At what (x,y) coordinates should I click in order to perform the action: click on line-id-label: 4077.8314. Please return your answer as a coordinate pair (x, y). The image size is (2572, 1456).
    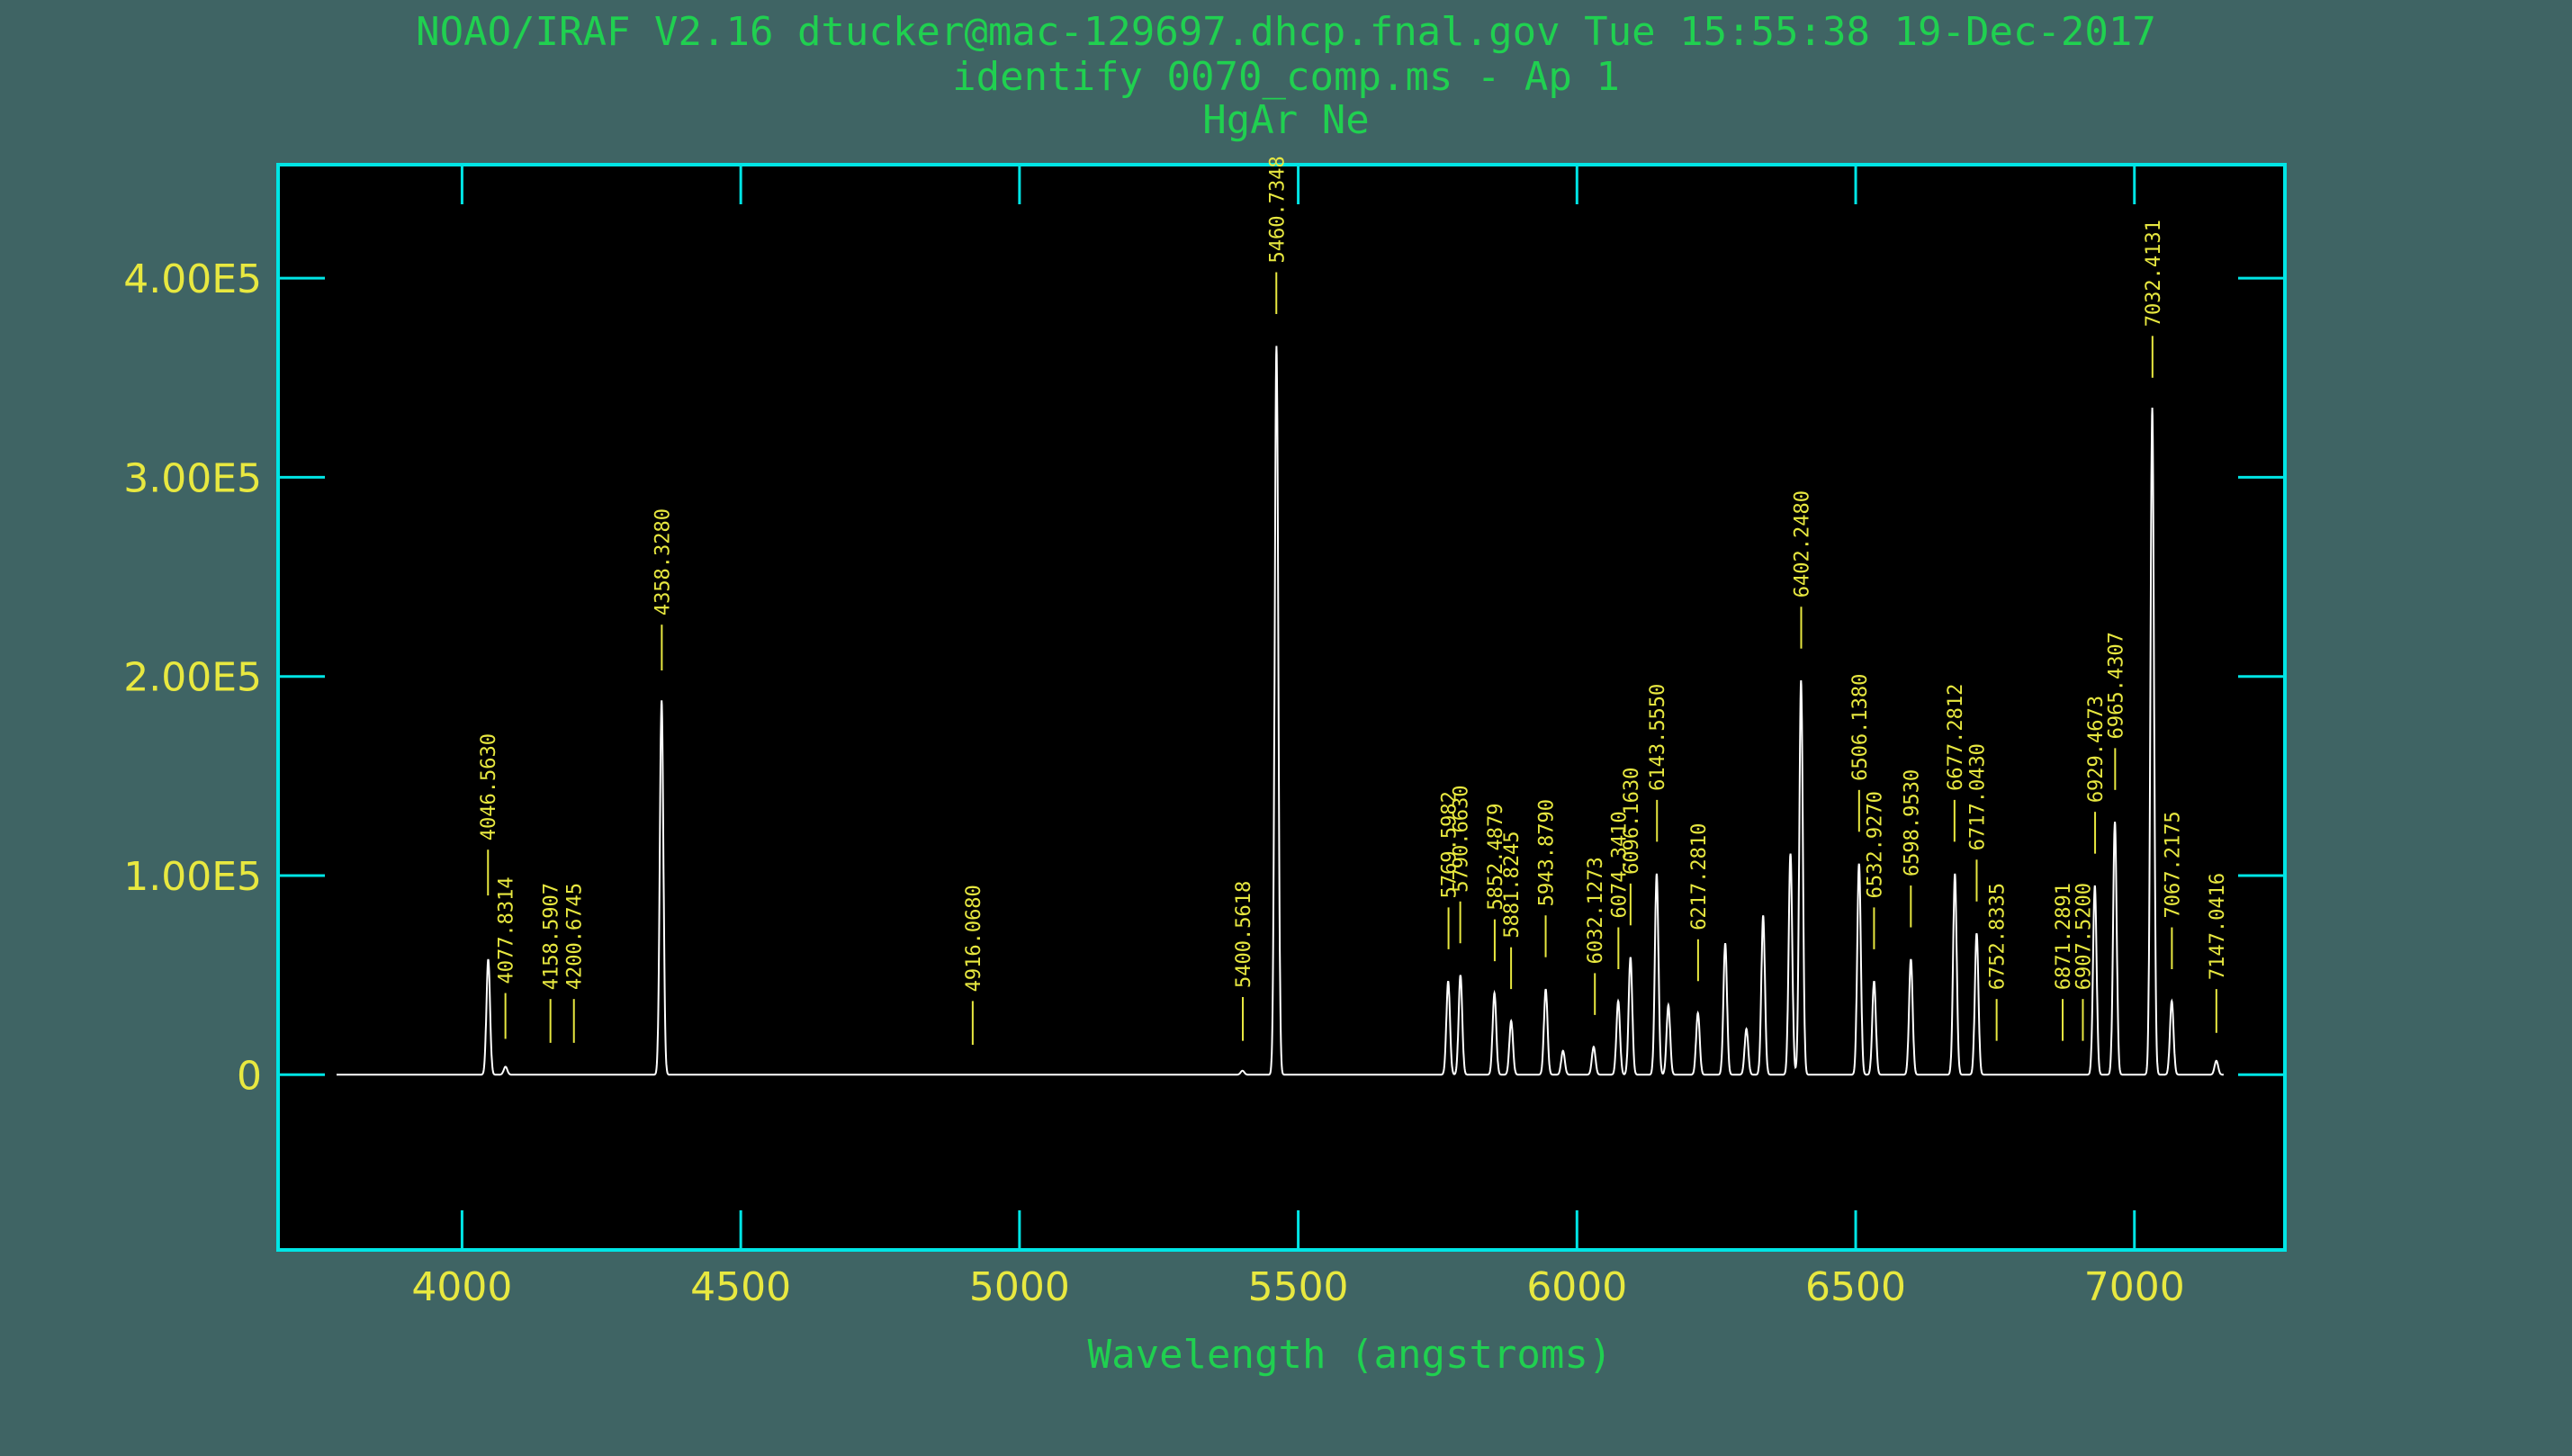
    Looking at the image, I should click on (507, 930).